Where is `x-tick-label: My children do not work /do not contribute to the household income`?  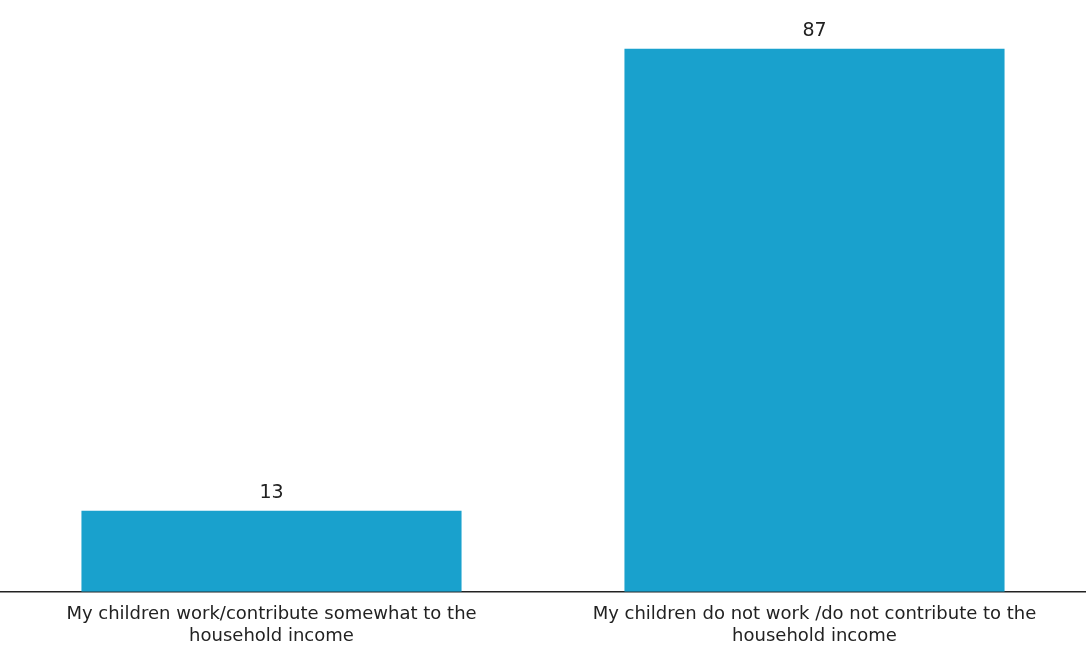 x-tick-label: My children do not work /do not contribute to the household income is located at coordinates (814, 623).